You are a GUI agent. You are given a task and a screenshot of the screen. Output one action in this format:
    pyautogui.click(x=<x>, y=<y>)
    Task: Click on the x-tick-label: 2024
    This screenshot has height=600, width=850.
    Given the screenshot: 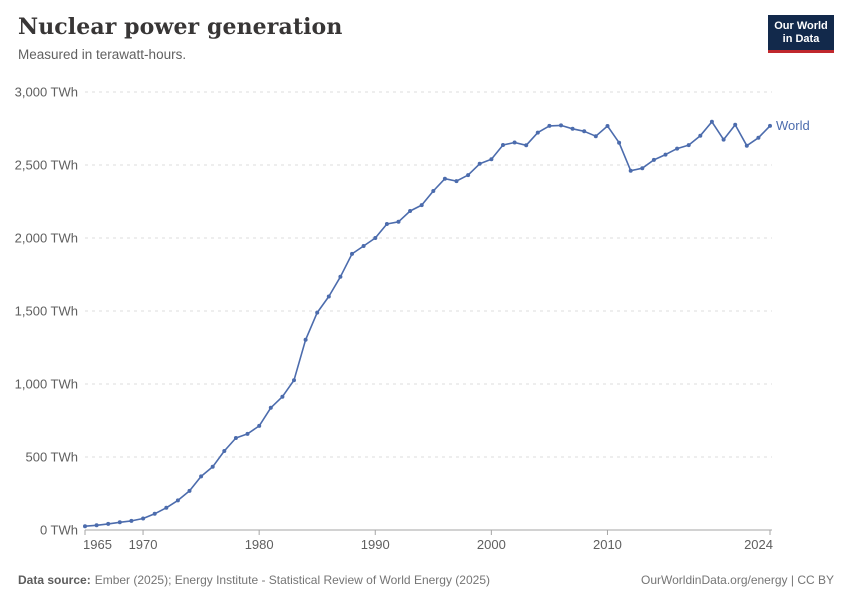 What is the action you would take?
    pyautogui.click(x=758, y=544)
    